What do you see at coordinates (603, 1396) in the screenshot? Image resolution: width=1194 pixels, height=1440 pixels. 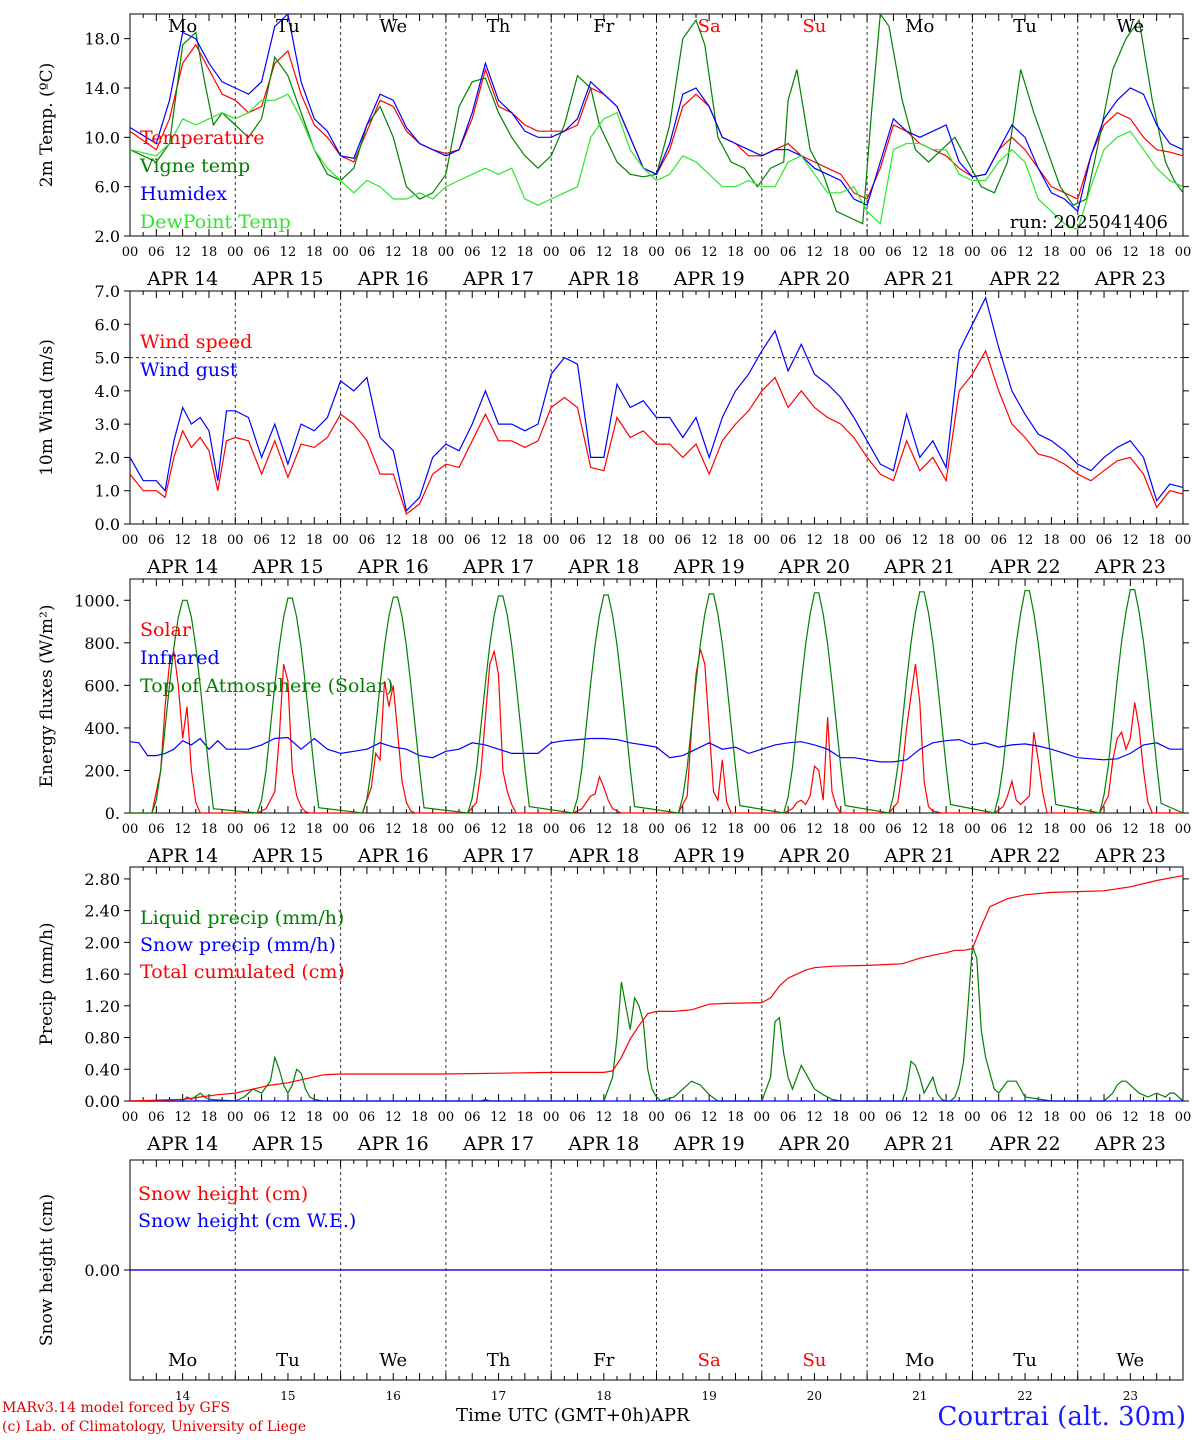 I see `day-number: 18` at bounding box center [603, 1396].